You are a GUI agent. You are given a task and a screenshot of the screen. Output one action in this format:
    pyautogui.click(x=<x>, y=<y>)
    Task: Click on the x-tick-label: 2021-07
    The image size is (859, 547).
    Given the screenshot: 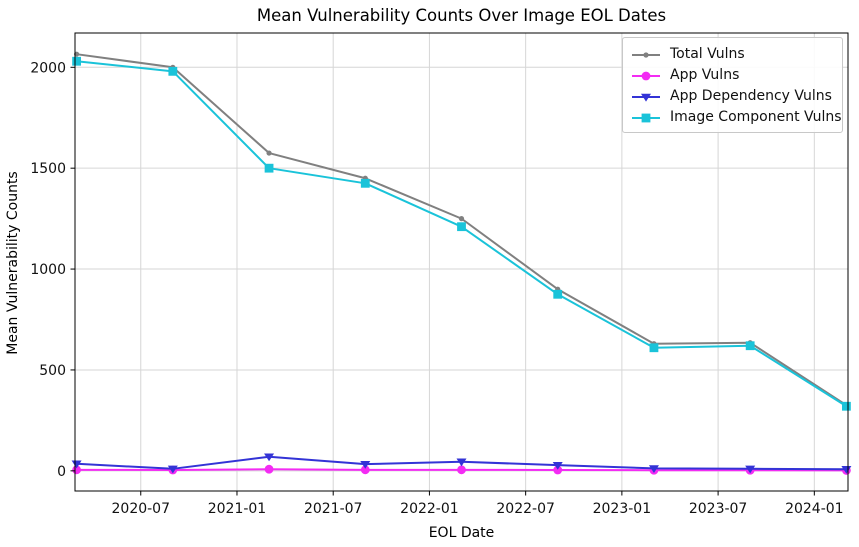 What is the action you would take?
    pyautogui.click(x=333, y=509)
    